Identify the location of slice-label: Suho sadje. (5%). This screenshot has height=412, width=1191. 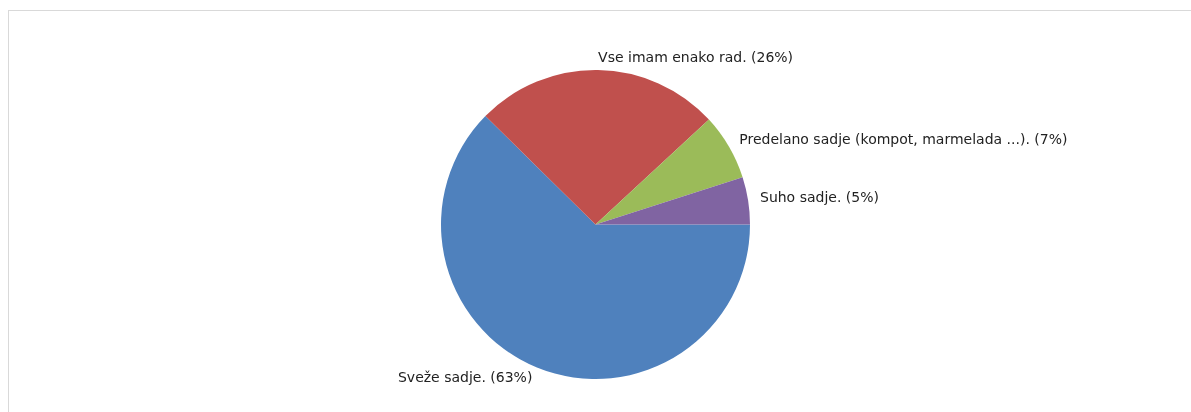
(819, 197).